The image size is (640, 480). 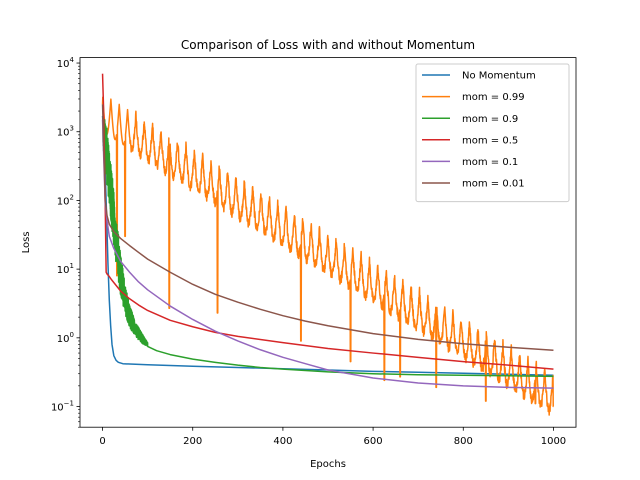 I want to click on y-tick-label: 10³, so click(x=65, y=132).